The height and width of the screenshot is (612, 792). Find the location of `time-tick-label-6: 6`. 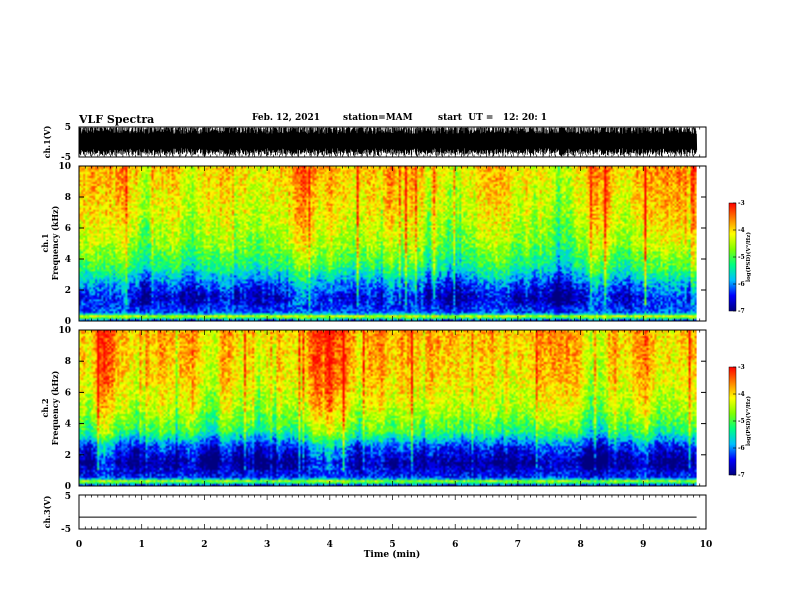

time-tick-label-6: 6 is located at coordinates (455, 545).